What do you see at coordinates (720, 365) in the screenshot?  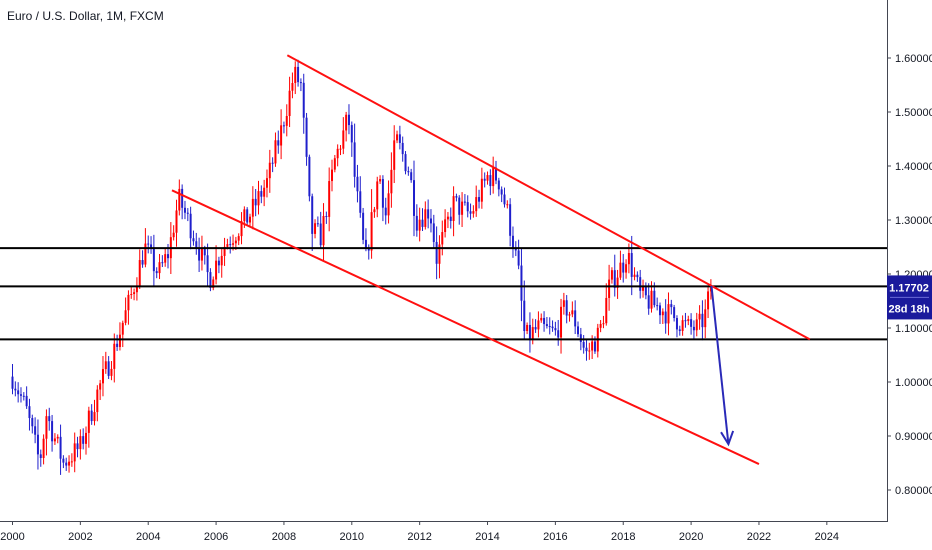 I see `projection-arrow-shaft` at bounding box center [720, 365].